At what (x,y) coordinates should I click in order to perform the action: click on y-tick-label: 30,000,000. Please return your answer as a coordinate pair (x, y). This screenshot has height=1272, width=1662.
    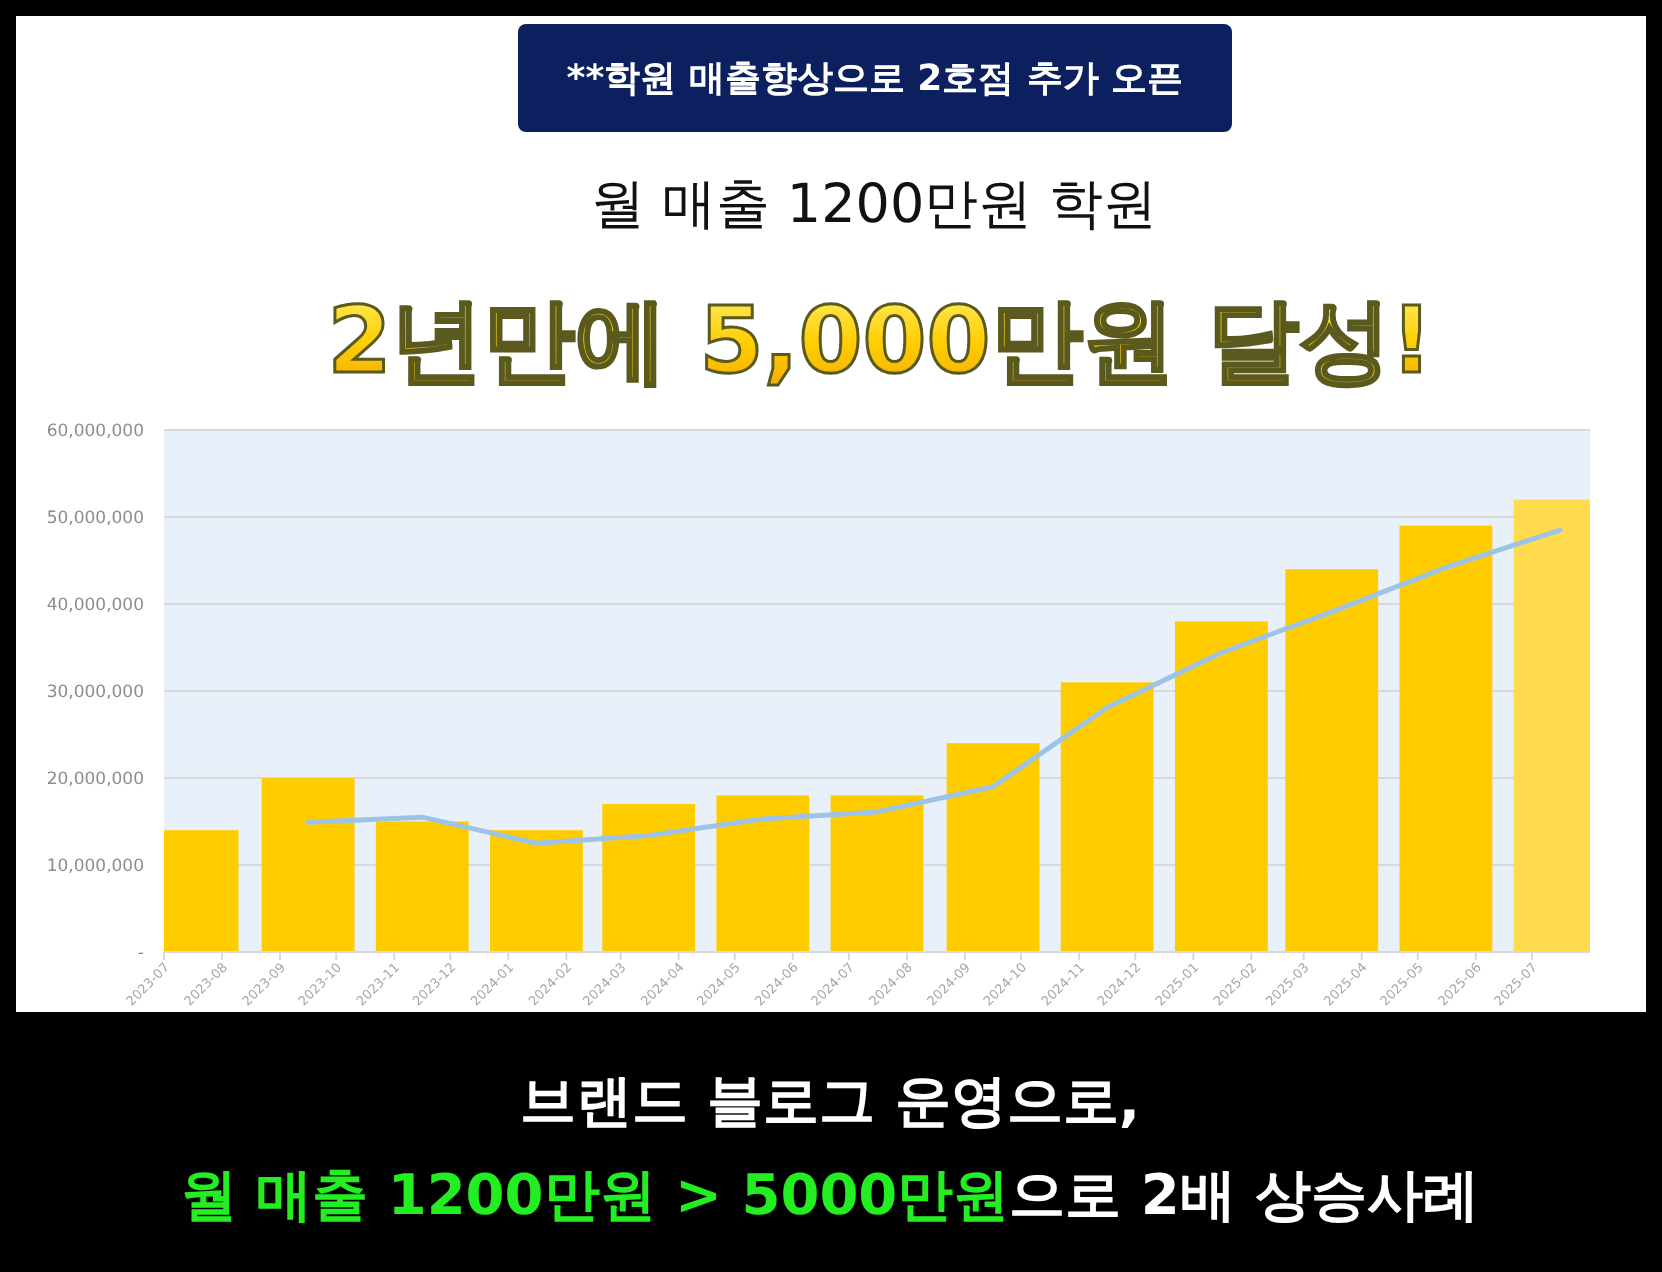
    Looking at the image, I should click on (95, 693).